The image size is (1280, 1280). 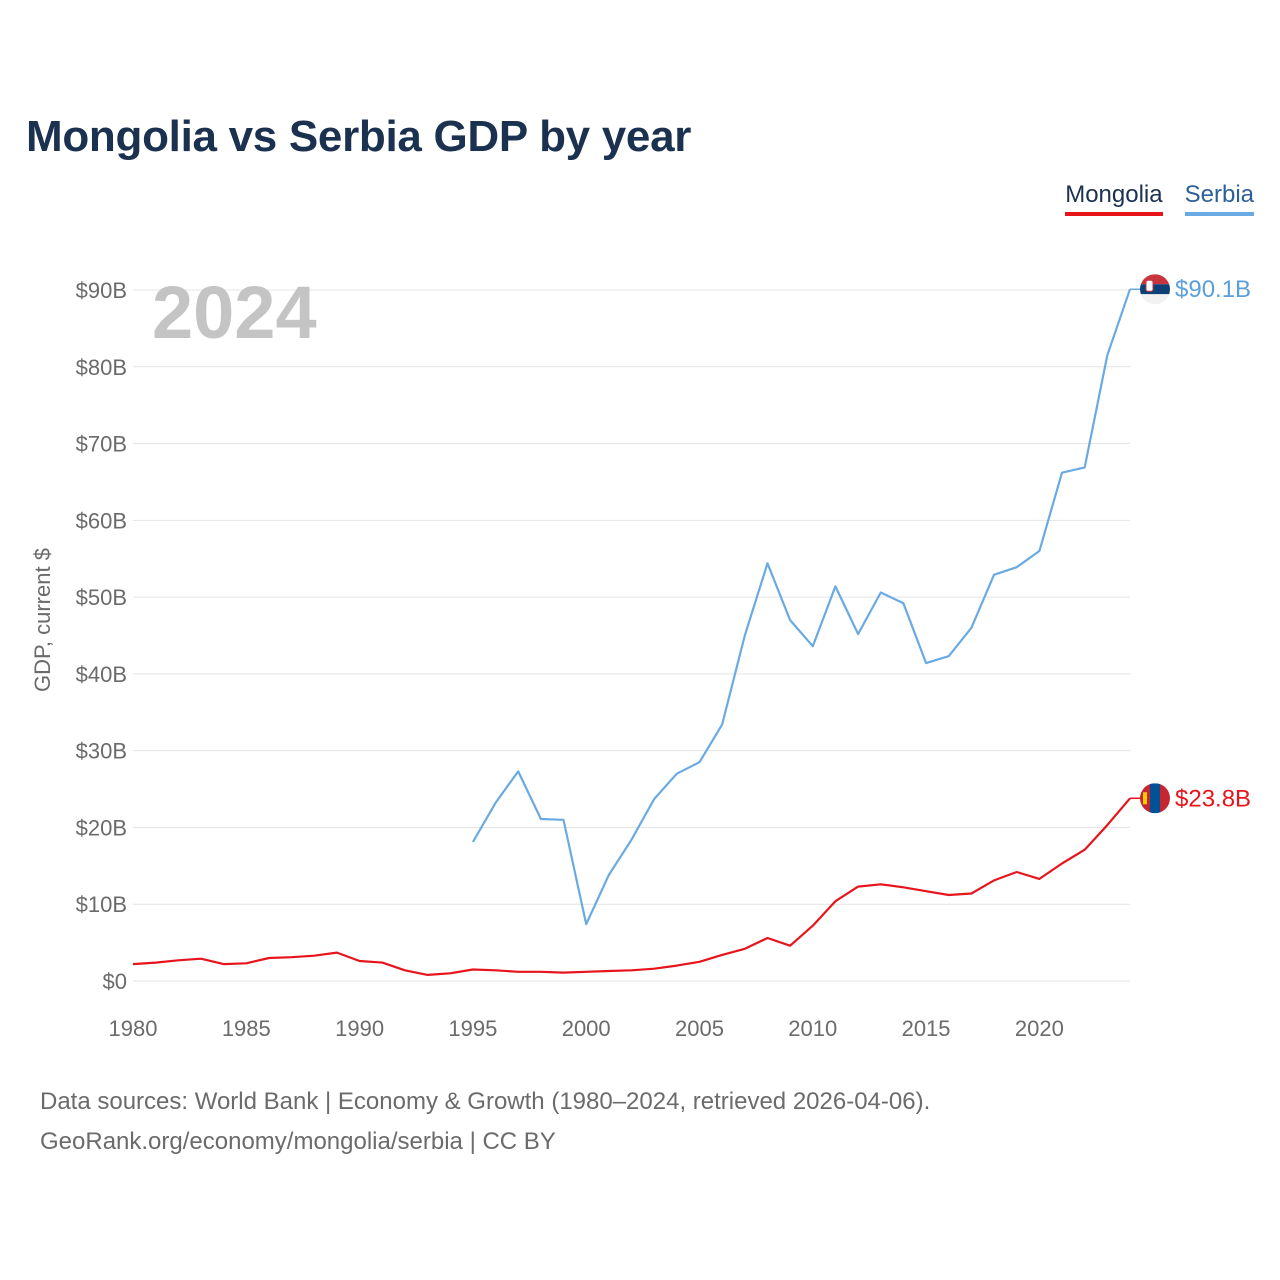 I want to click on serbia-coat-icon, so click(x=1149, y=285).